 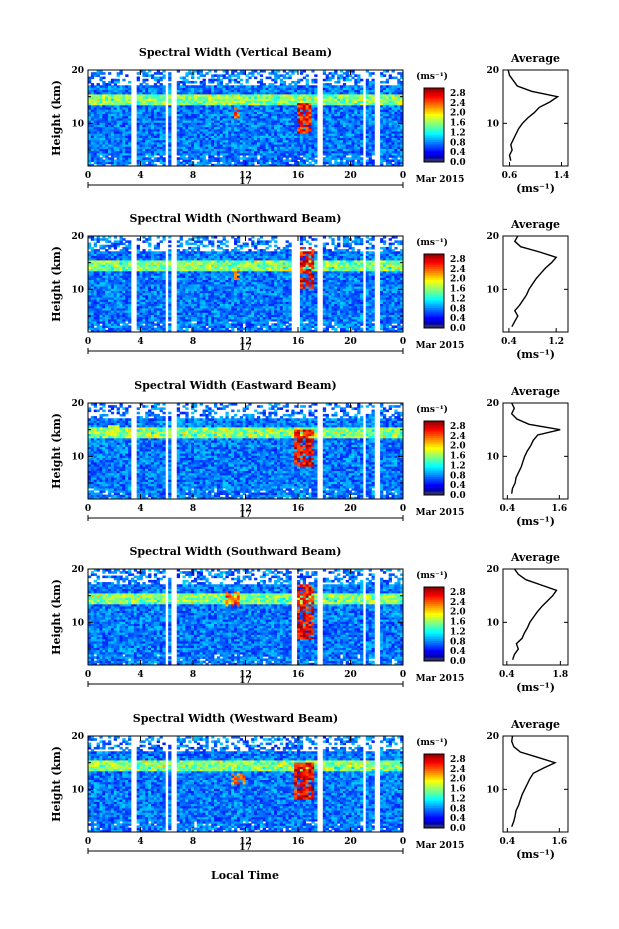 I want to click on profile-y-tick-label: 20, so click(x=492, y=737).